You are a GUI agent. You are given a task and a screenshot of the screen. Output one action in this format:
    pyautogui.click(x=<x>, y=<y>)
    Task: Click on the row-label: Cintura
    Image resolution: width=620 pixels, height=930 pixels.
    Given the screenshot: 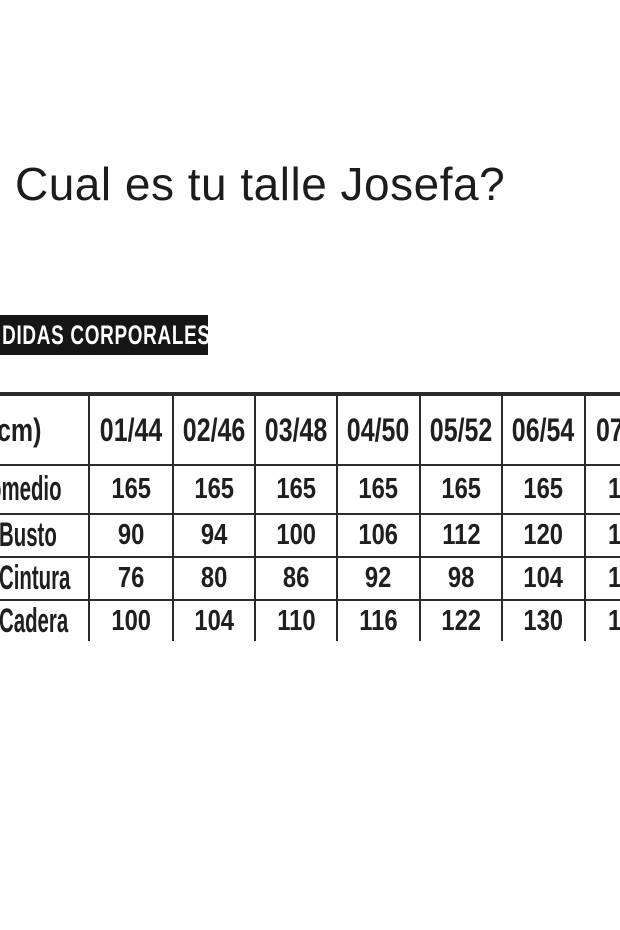 What is the action you would take?
    pyautogui.click(x=45, y=578)
    